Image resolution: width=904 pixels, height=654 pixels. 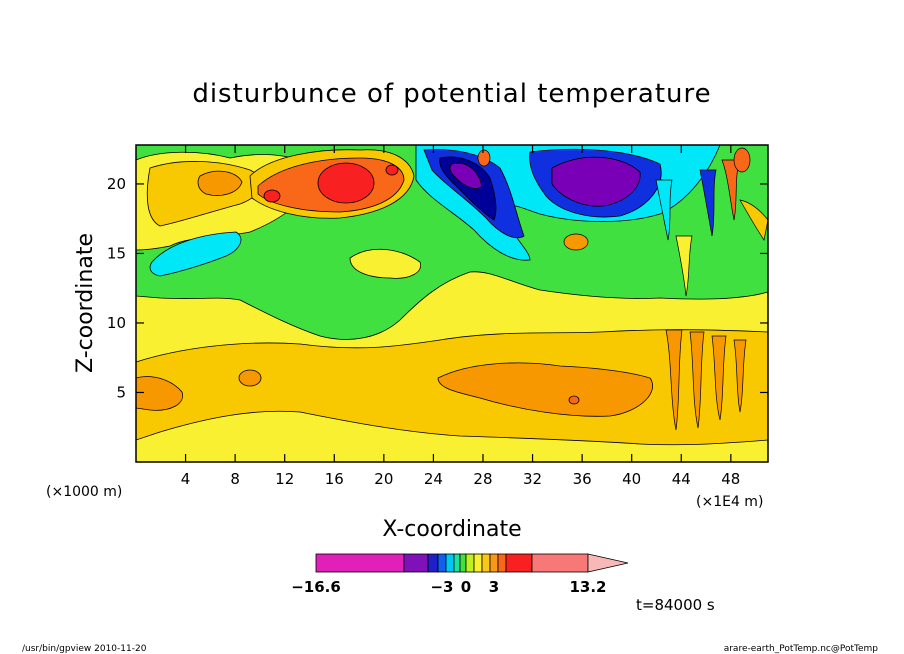 What do you see at coordinates (532, 479) in the screenshot?
I see `x-tick-label: 32` at bounding box center [532, 479].